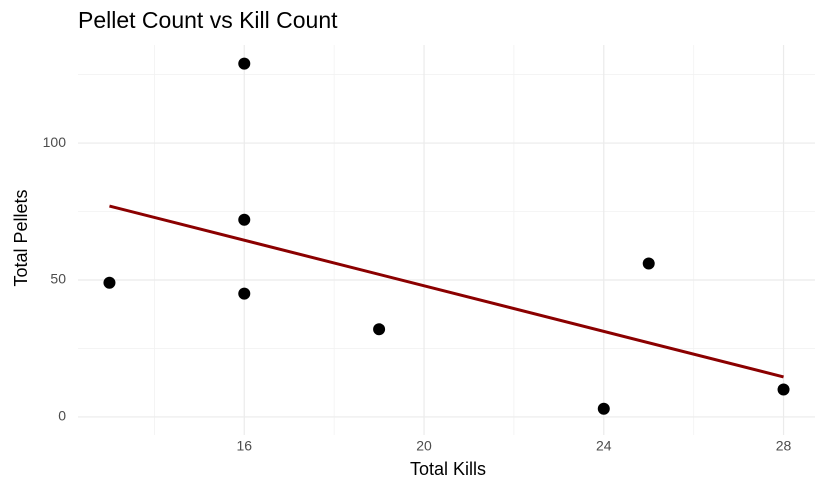 Image resolution: width=829 pixels, height=492 pixels. What do you see at coordinates (21, 237) in the screenshot?
I see `y-axis-title: Total Pellets` at bounding box center [21, 237].